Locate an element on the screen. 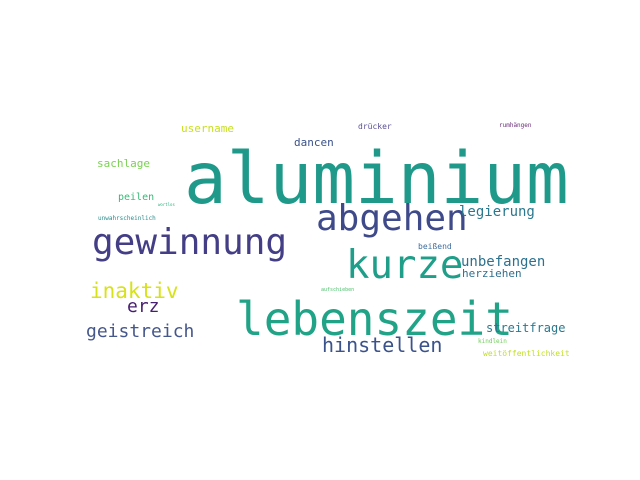  word-legierung: legierung is located at coordinates (497, 212).